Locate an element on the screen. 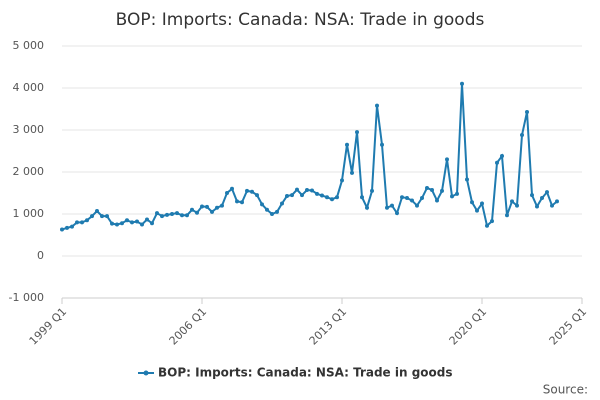 The image size is (600, 400). y-tick-label: 3 000 is located at coordinates (29, 129).